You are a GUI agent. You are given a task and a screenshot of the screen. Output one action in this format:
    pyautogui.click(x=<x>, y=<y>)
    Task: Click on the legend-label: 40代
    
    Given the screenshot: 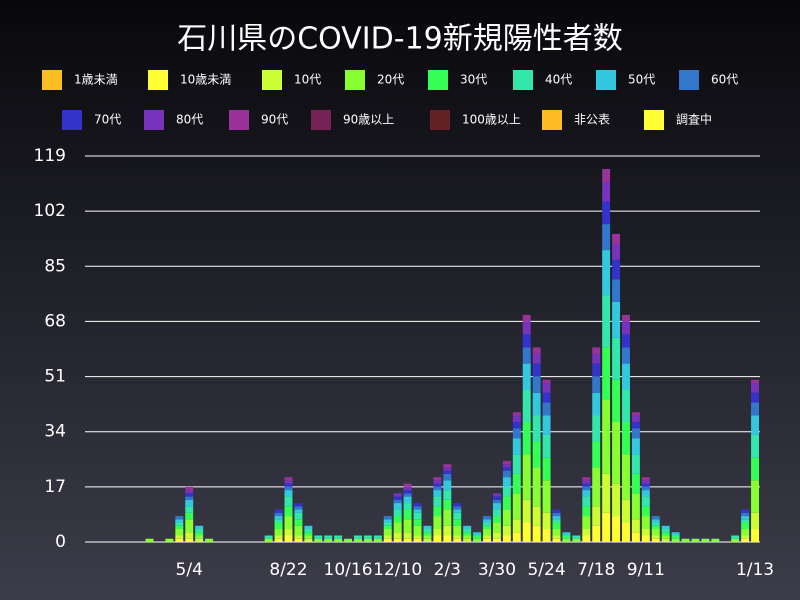 What is the action you would take?
    pyautogui.click(x=558, y=80)
    